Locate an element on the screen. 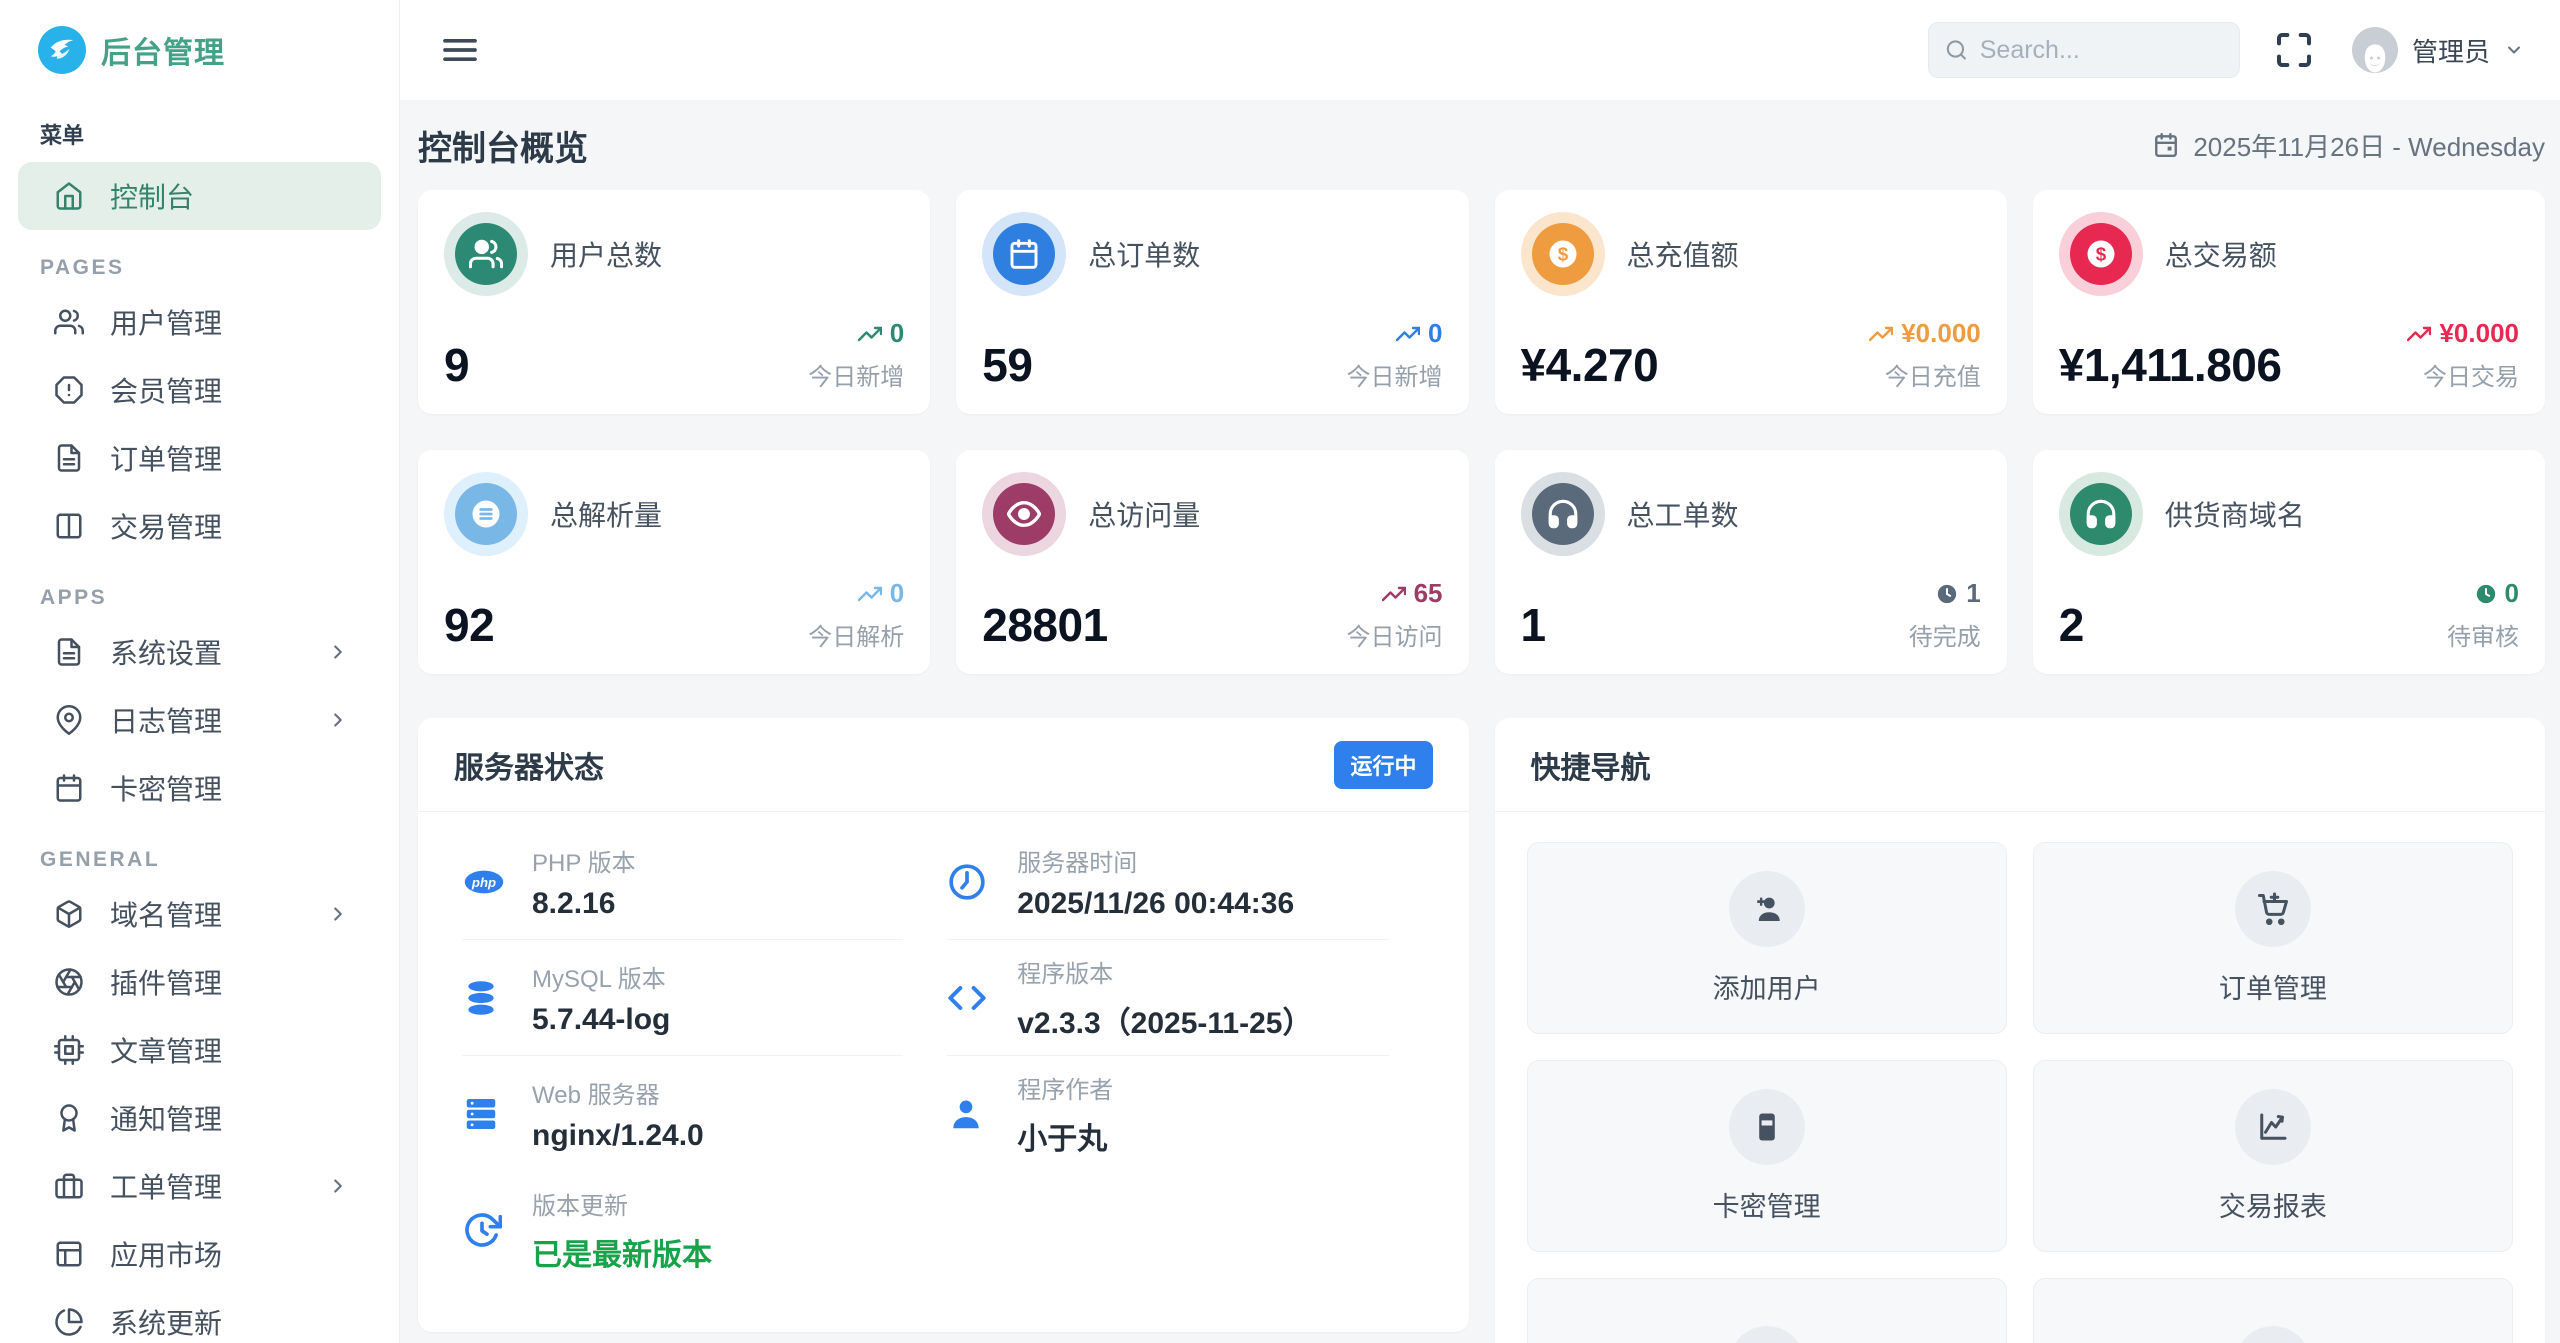  shopping-cart-icon is located at coordinates (2272, 908).